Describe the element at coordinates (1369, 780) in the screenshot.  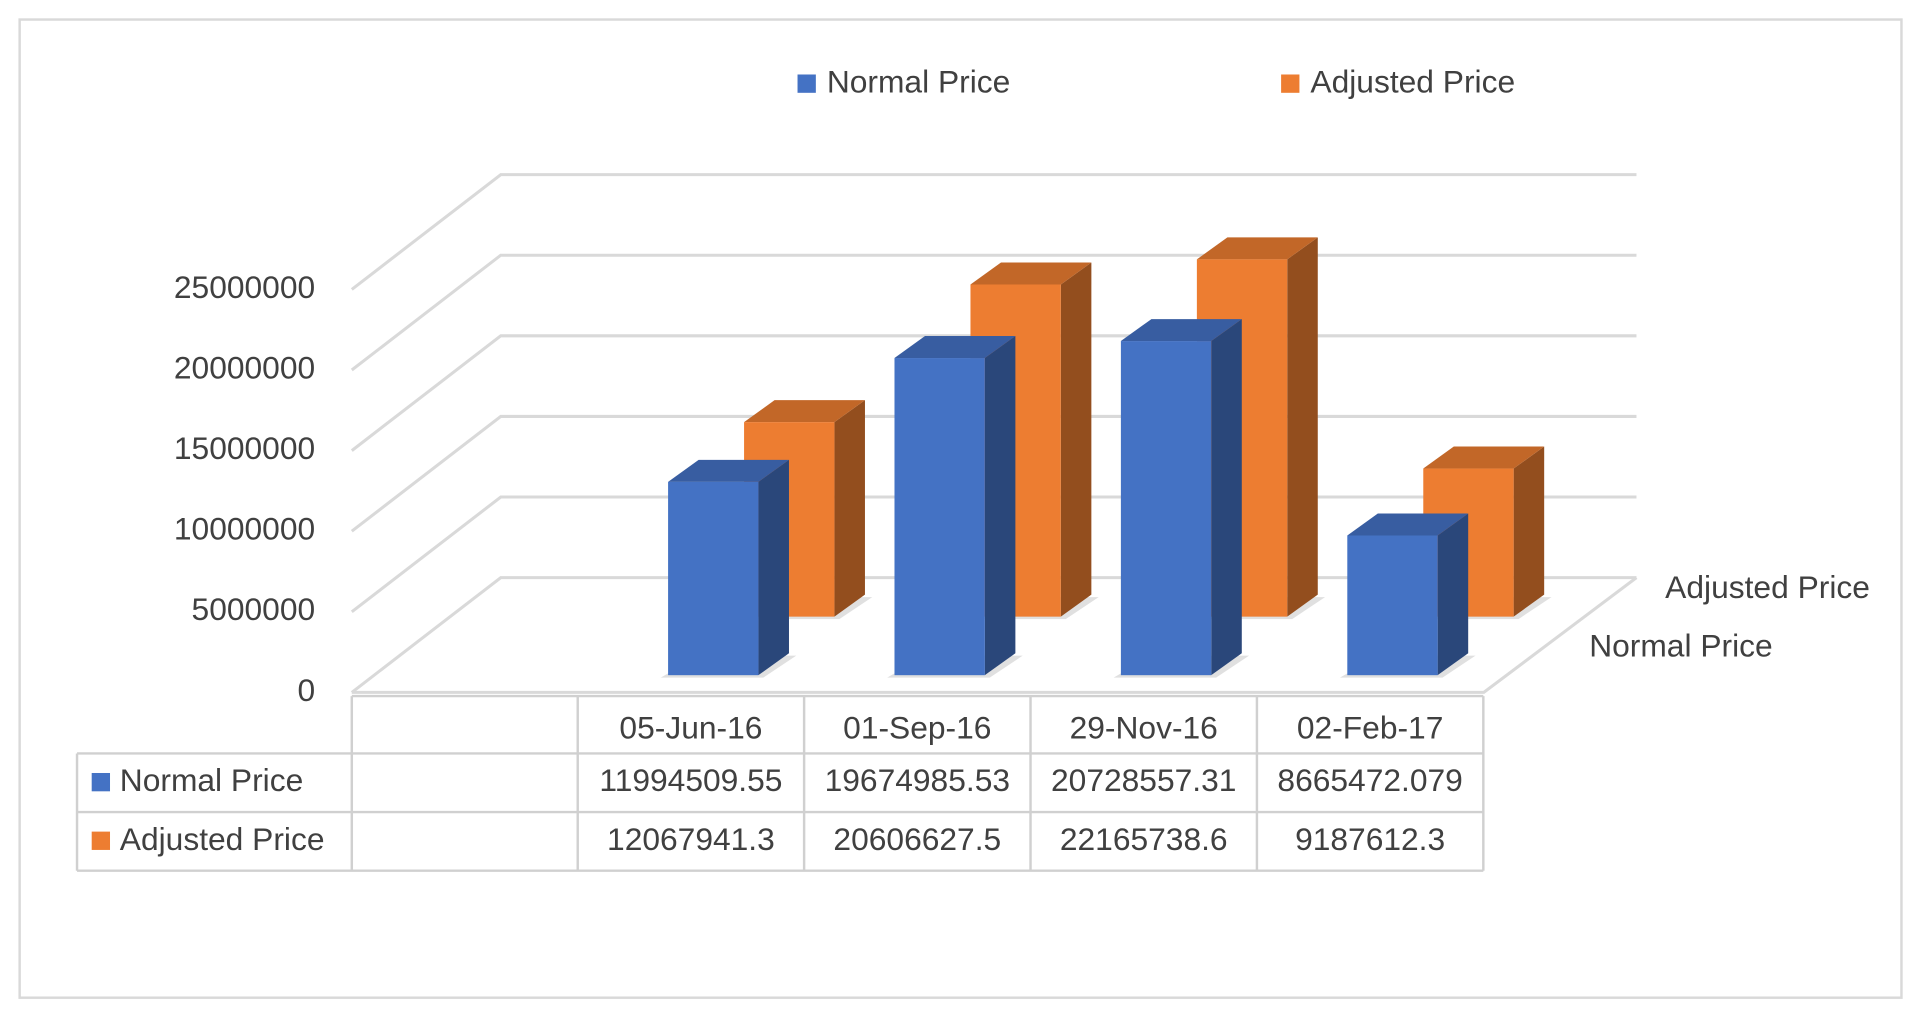
I see `table-value: 8665472.079` at that location.